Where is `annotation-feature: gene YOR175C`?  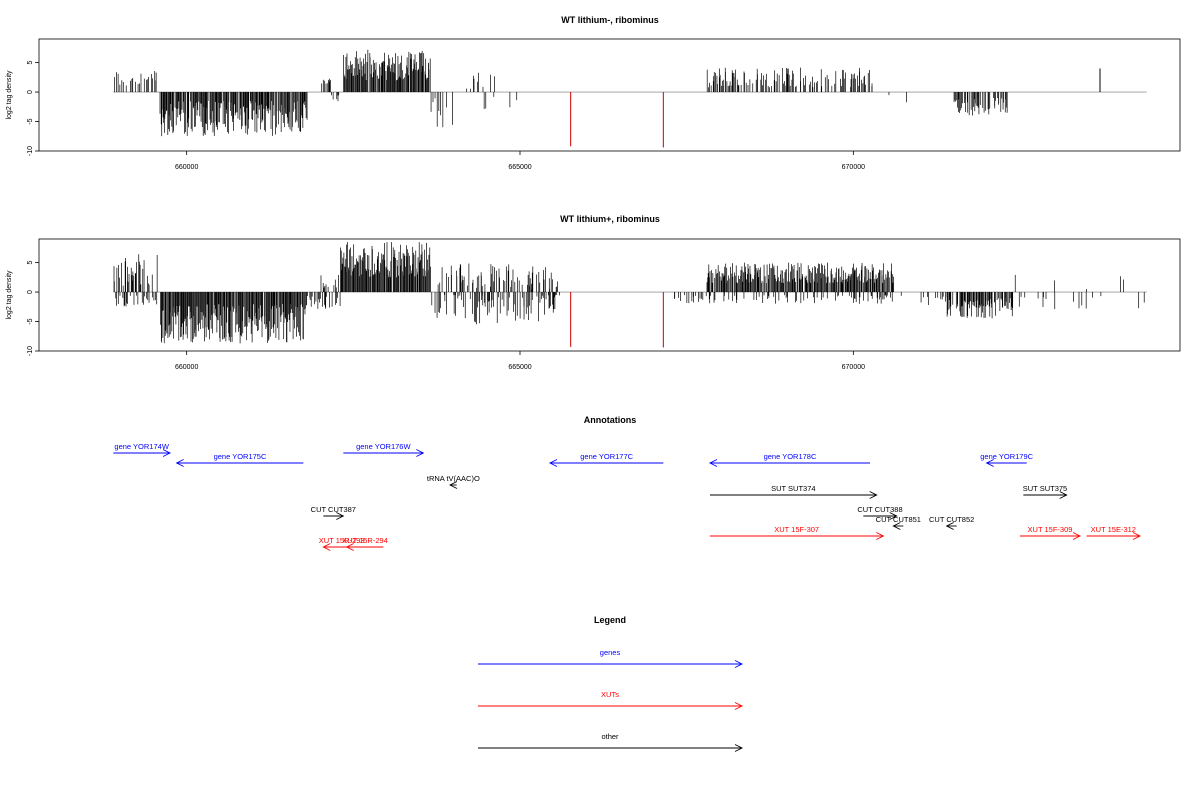 annotation-feature: gene YOR175C is located at coordinates (239, 459).